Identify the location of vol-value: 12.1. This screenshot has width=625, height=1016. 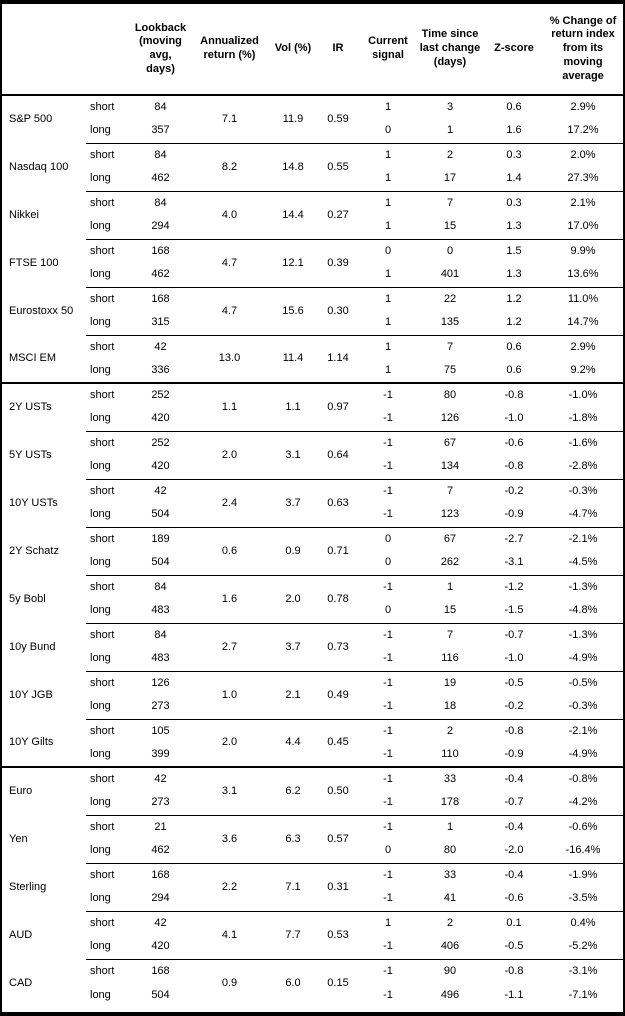
(293, 262).